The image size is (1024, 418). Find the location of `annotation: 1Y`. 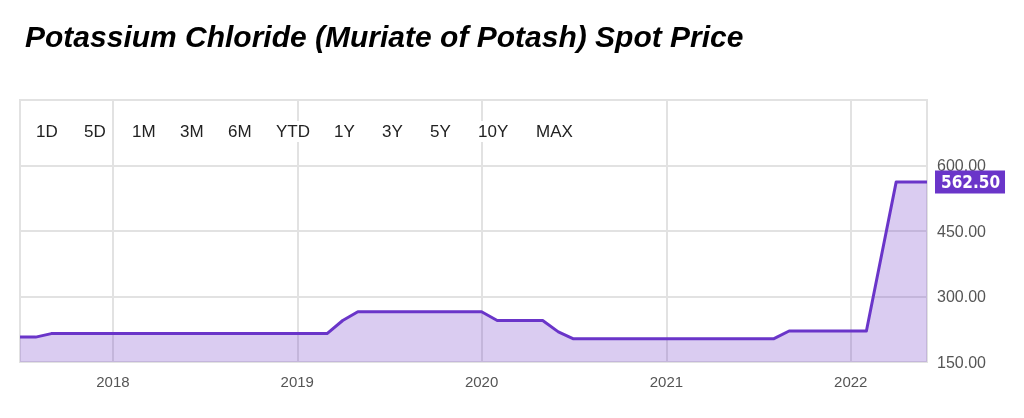

annotation: 1Y is located at coordinates (344, 131).